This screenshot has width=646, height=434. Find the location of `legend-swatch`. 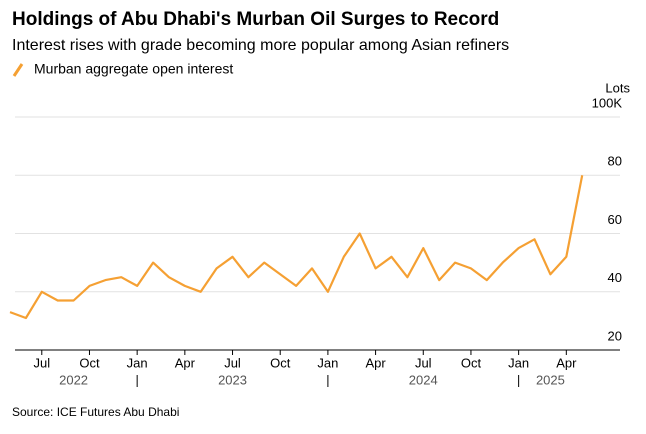

legend-swatch is located at coordinates (18, 70).